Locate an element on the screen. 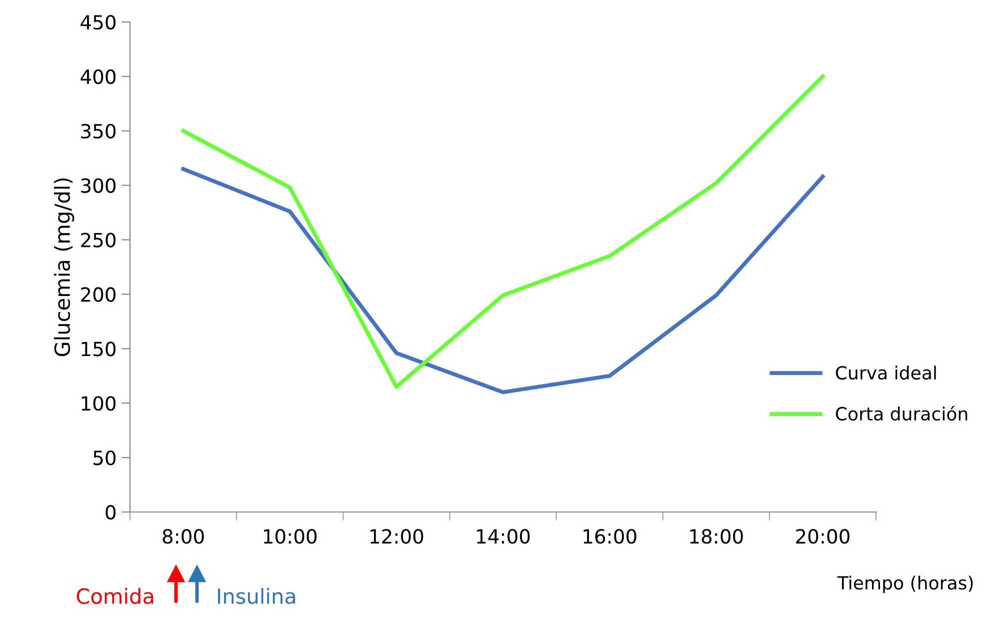  x-tick-label: 20:00 is located at coordinates (823, 536).